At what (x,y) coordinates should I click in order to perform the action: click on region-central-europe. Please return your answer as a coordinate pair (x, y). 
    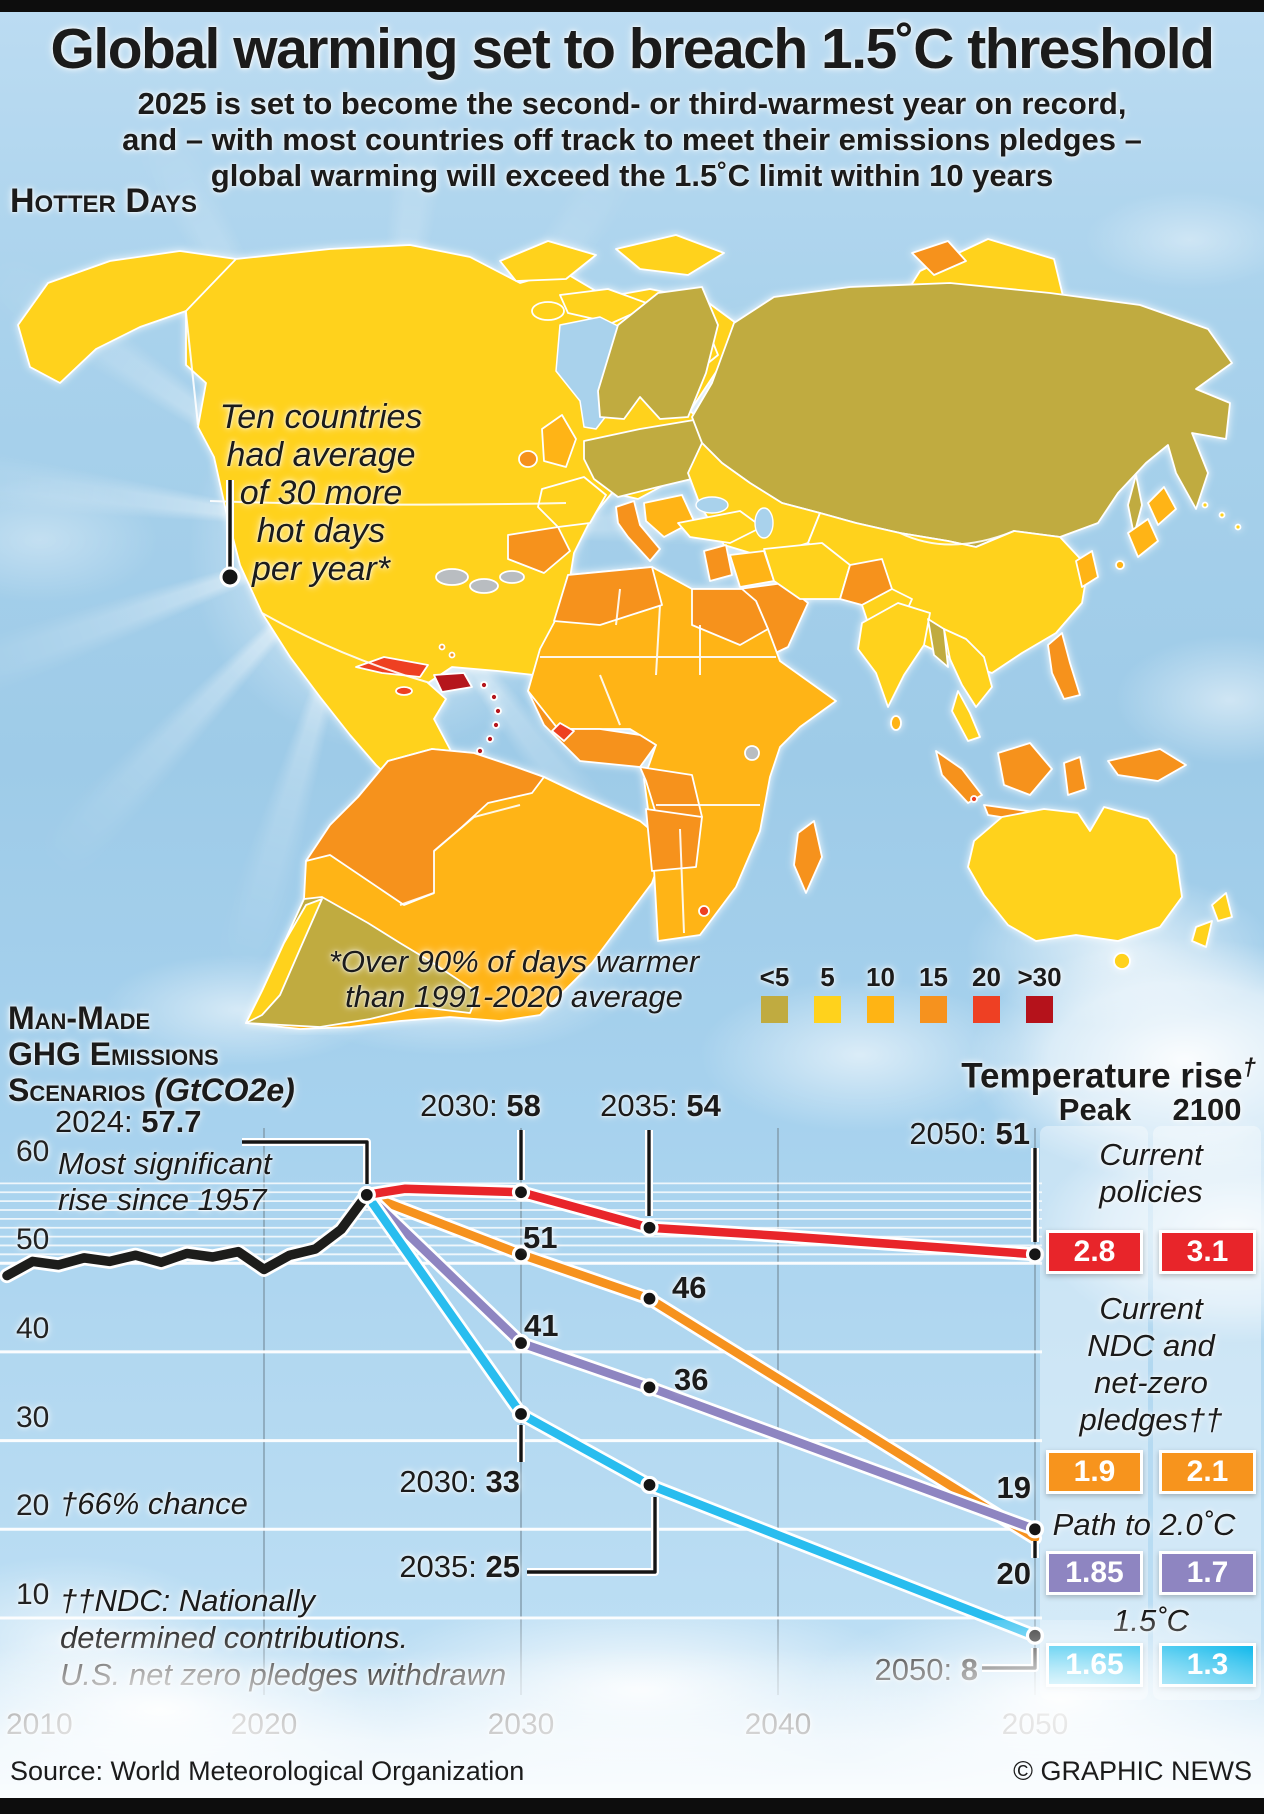
    Looking at the image, I should click on (653, 458).